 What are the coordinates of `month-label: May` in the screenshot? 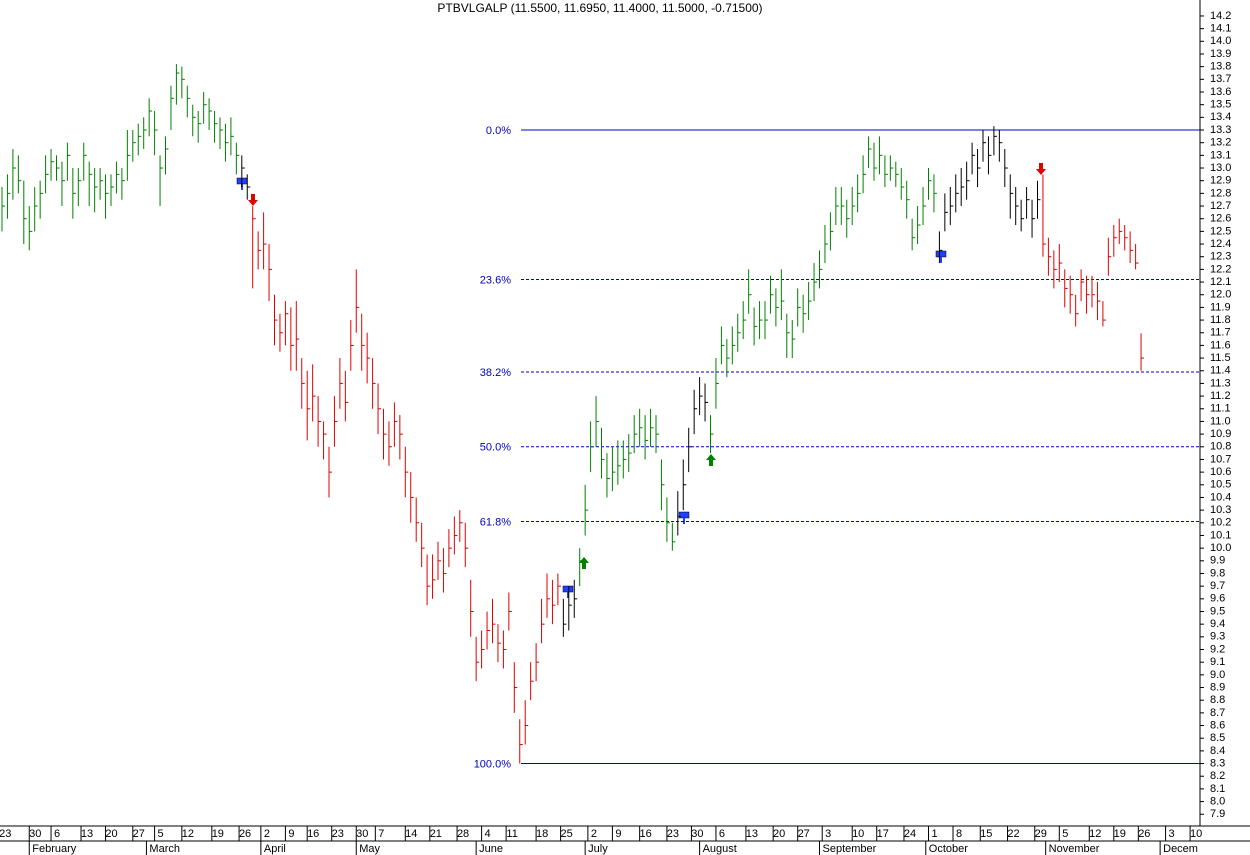 It's located at (369, 849).